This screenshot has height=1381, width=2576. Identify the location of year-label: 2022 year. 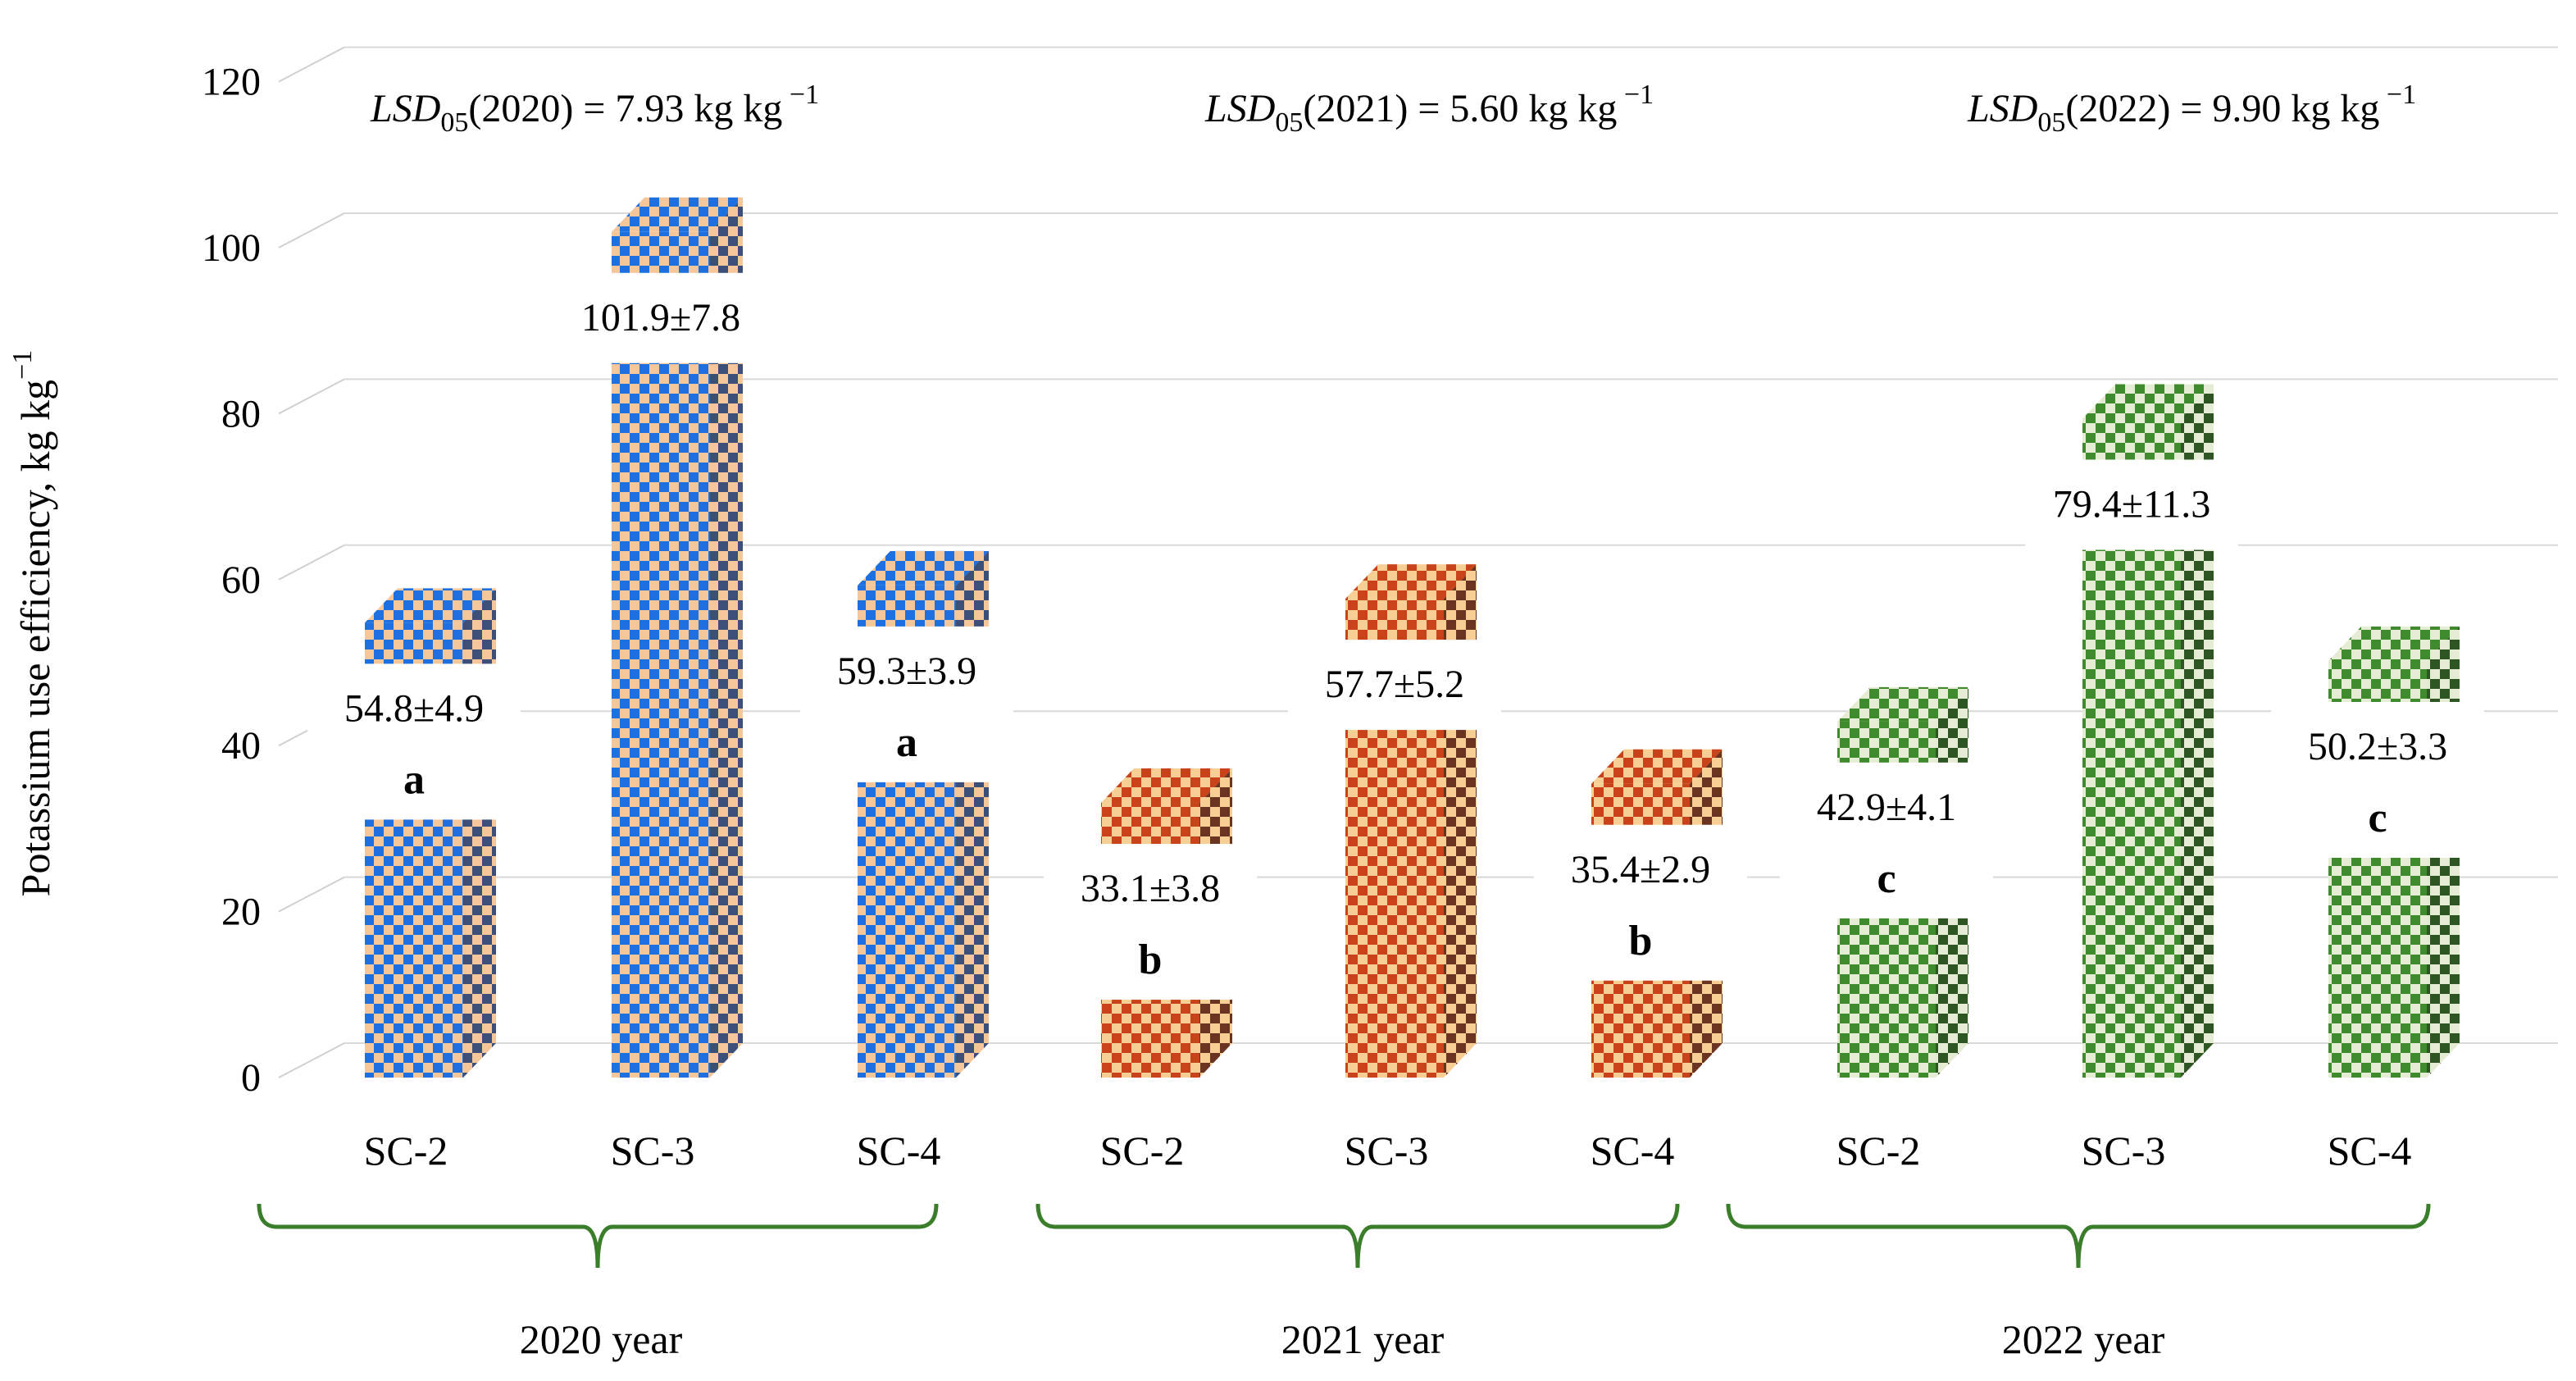
(2083, 1339).